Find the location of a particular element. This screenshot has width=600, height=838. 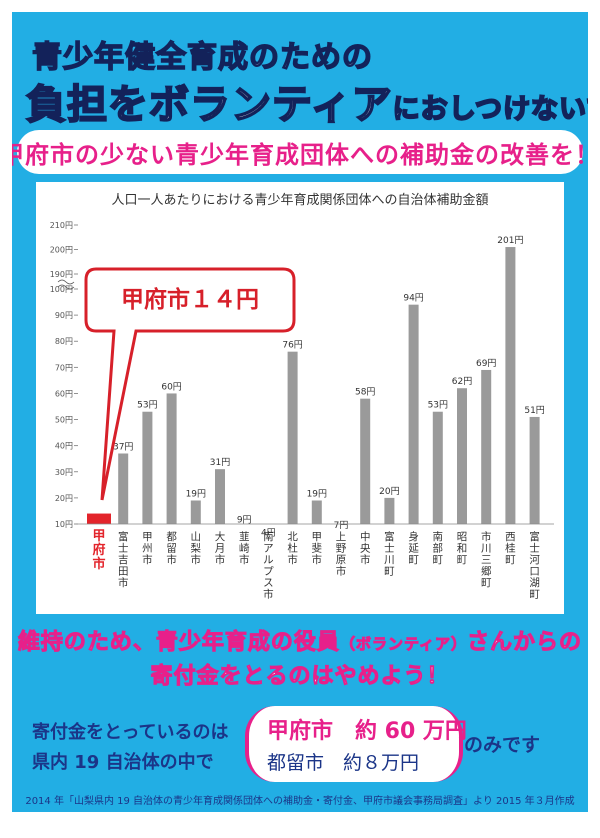

value-label: 31円 is located at coordinates (220, 462).